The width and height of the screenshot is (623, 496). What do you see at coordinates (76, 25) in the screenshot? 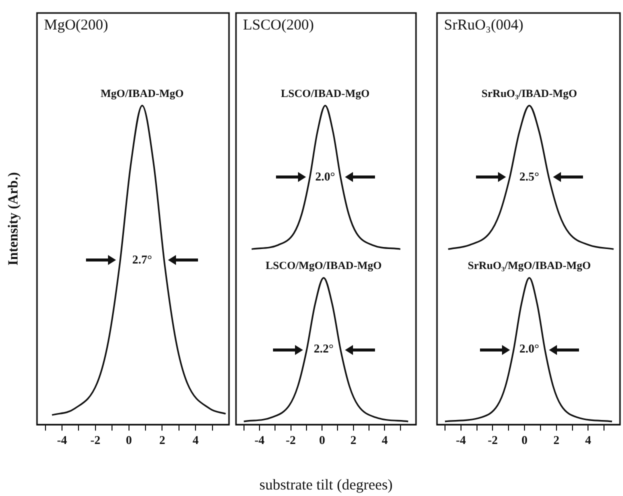
I see `chart-title: MgO(200)` at bounding box center [76, 25].